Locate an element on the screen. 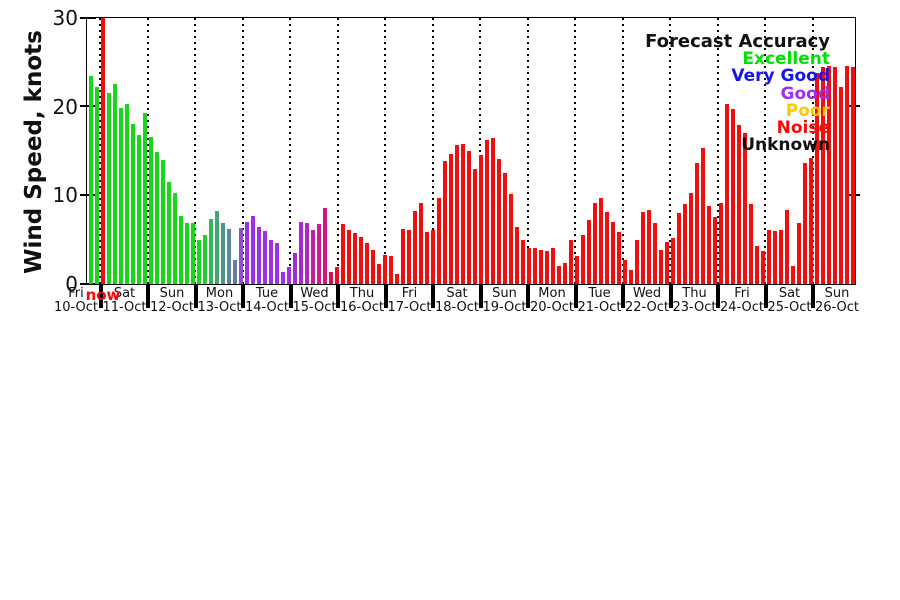  x-tick-date: 25-Oct is located at coordinates (789, 307).